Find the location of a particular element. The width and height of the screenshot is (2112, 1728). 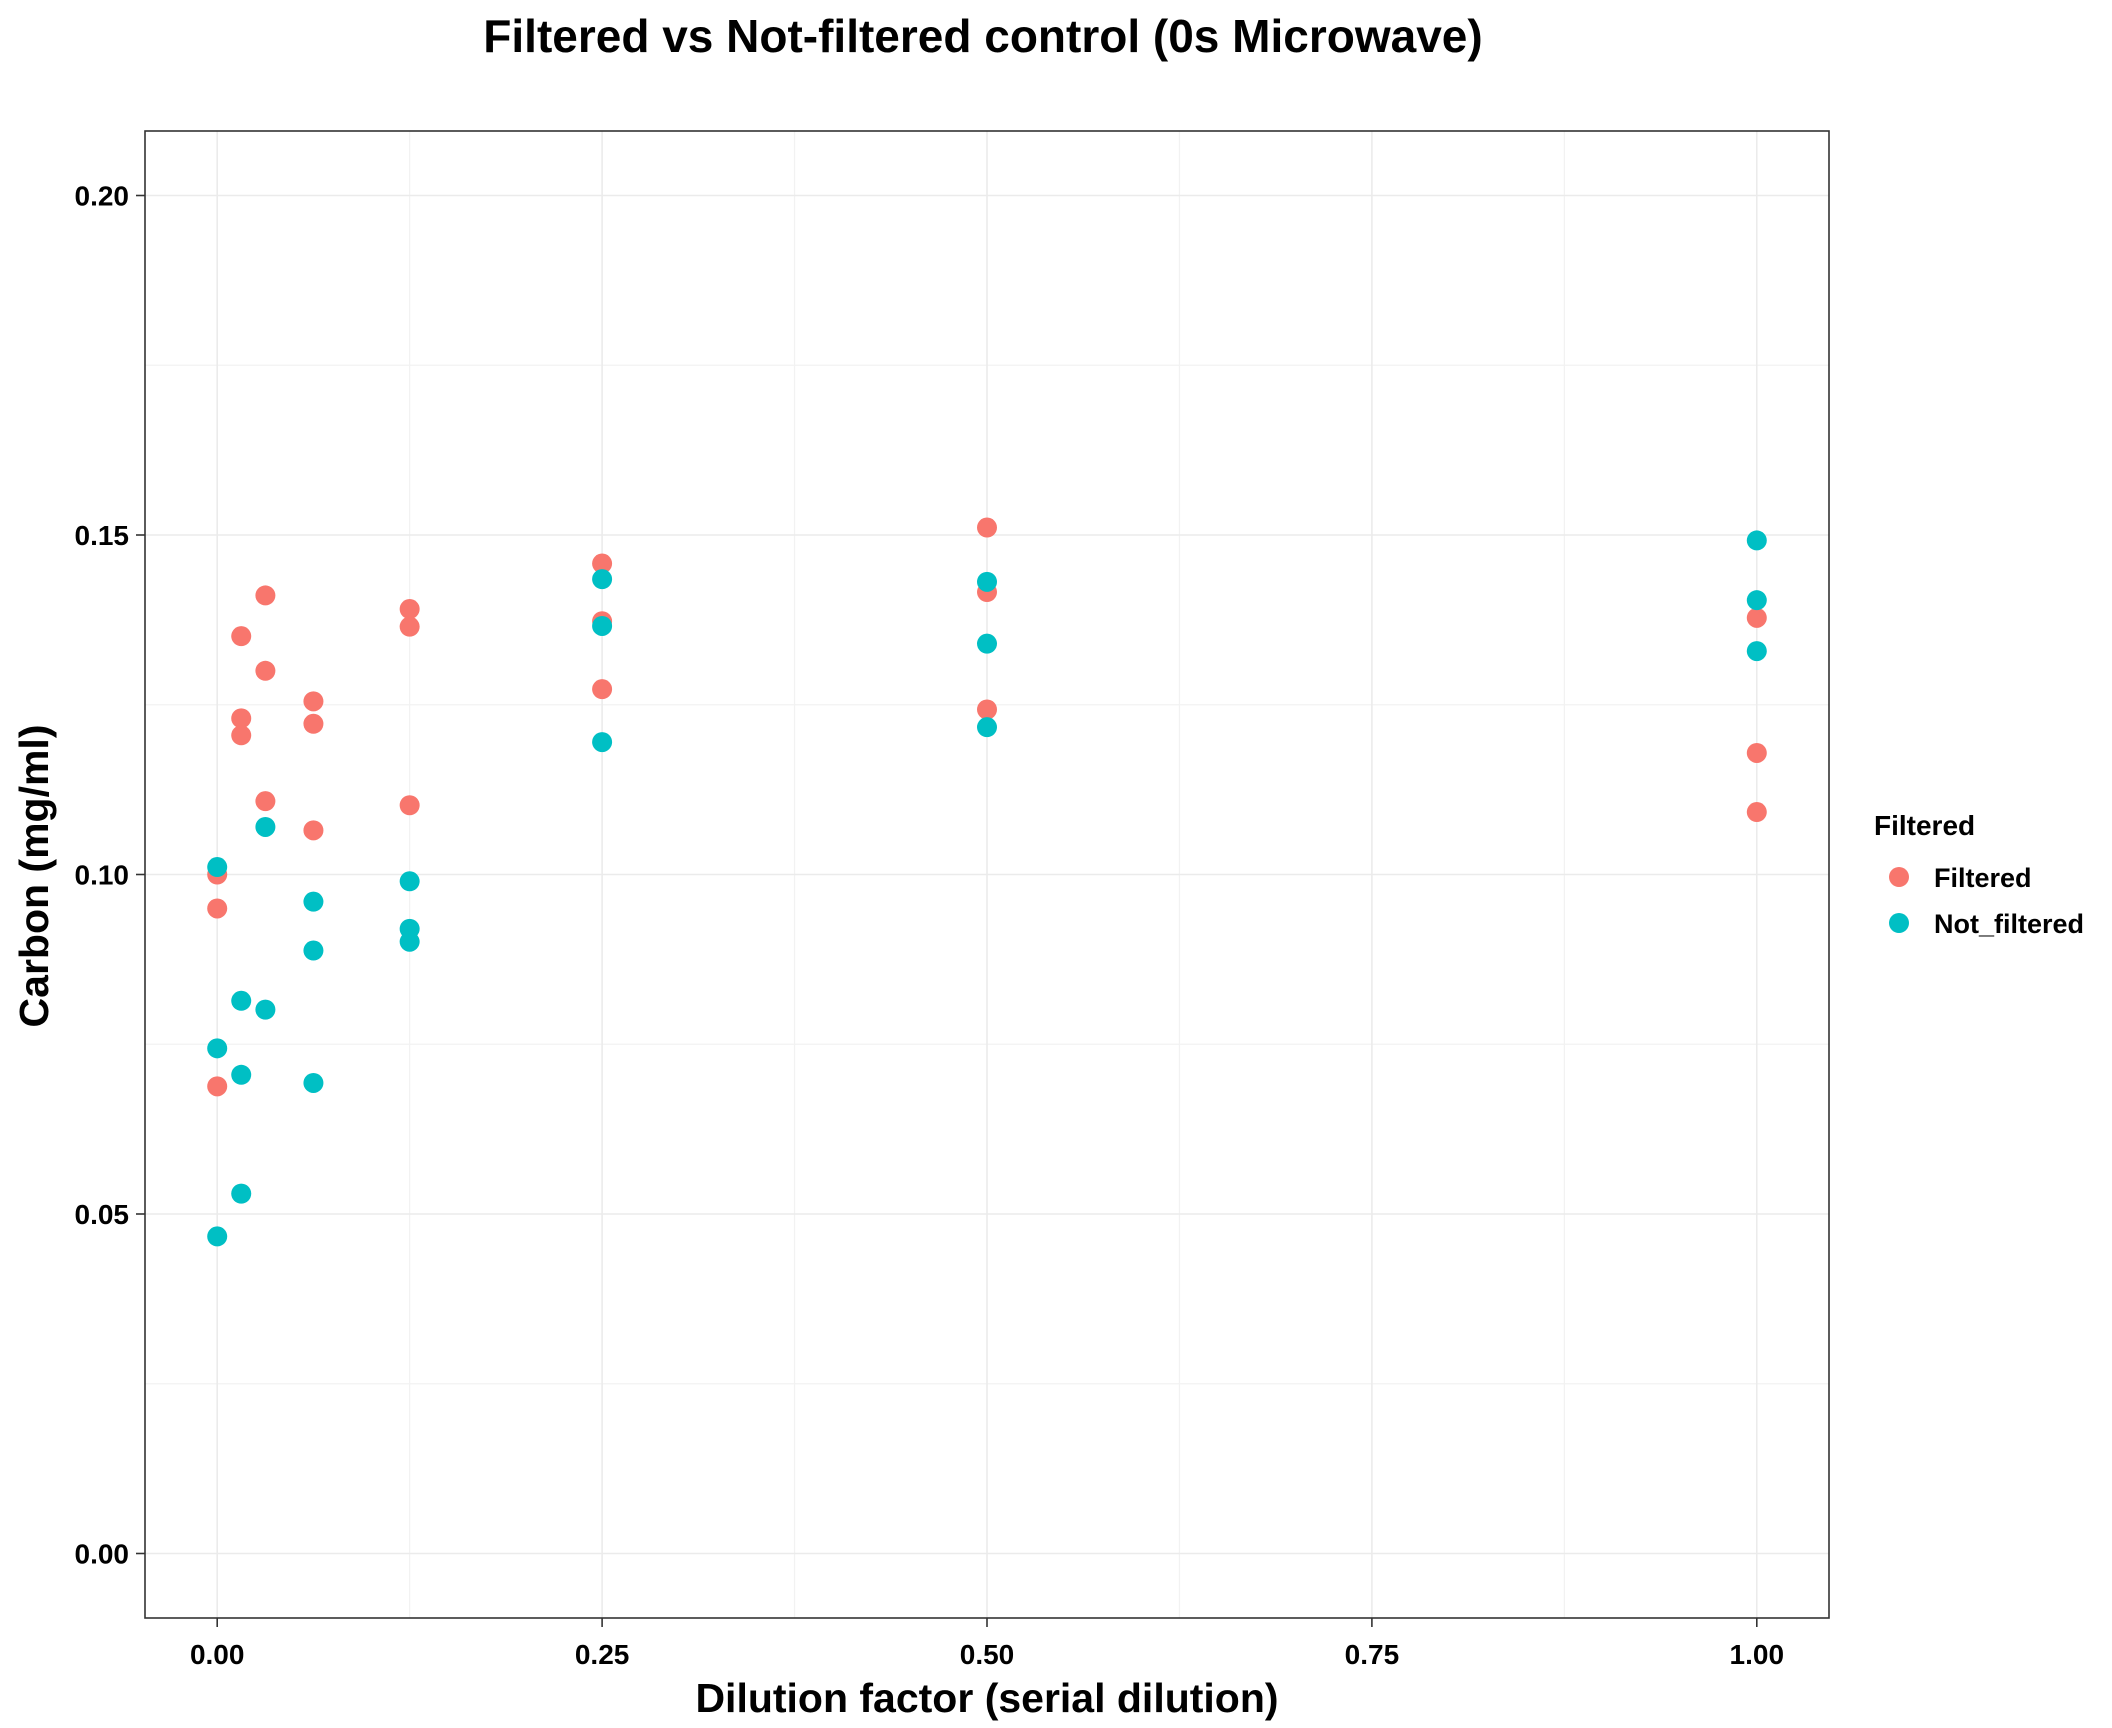

y-tick-label: 0.15 is located at coordinates (102, 535).